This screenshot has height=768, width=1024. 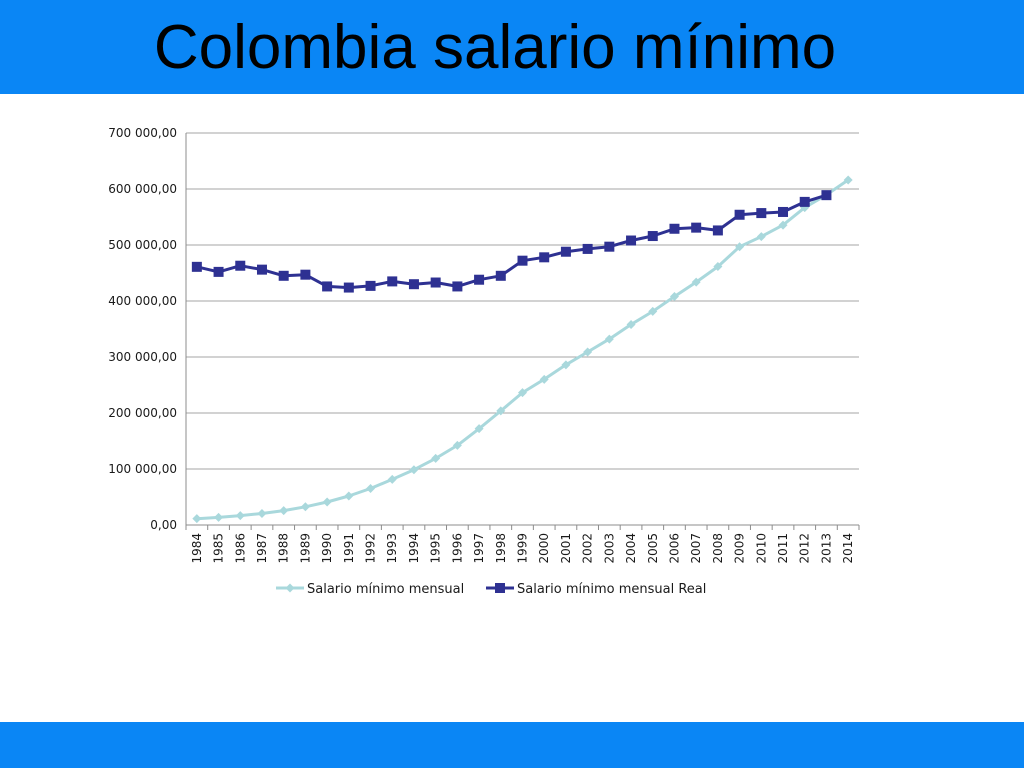 I want to click on x-tick-label: 2012, so click(x=805, y=548).